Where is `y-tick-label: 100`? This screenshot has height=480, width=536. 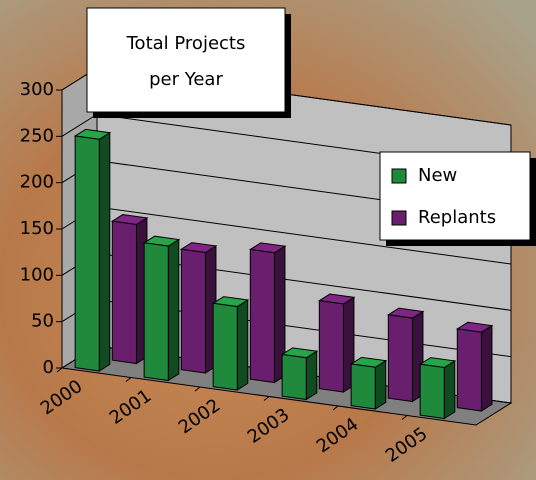
y-tick-label: 100 is located at coordinates (37, 274).